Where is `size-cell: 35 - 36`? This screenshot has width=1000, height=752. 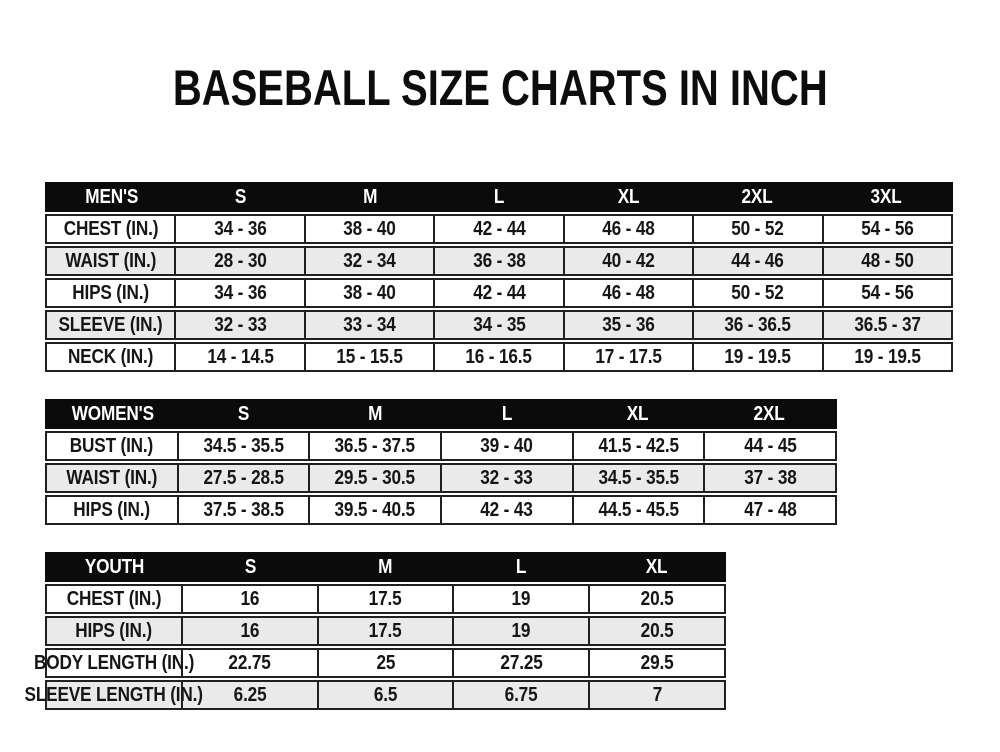 size-cell: 35 - 36 is located at coordinates (627, 325).